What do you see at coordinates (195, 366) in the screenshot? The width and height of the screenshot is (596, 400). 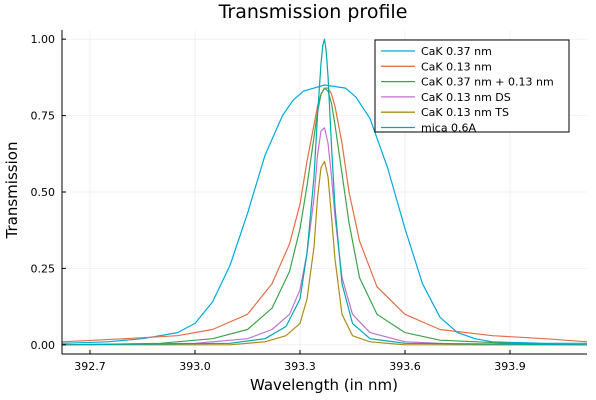 I see `x-tick-label: 393.0` at bounding box center [195, 366].